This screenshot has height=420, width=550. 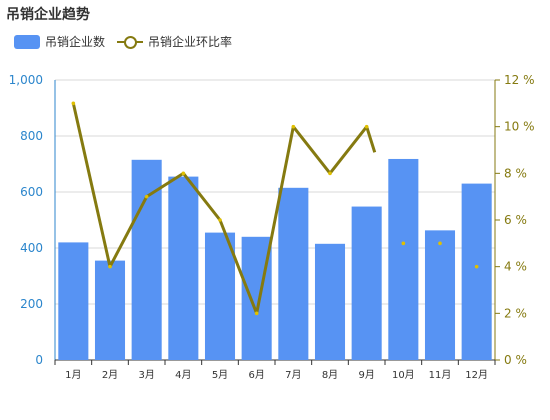 I want to click on x-tick-label: 12月, so click(x=476, y=375).